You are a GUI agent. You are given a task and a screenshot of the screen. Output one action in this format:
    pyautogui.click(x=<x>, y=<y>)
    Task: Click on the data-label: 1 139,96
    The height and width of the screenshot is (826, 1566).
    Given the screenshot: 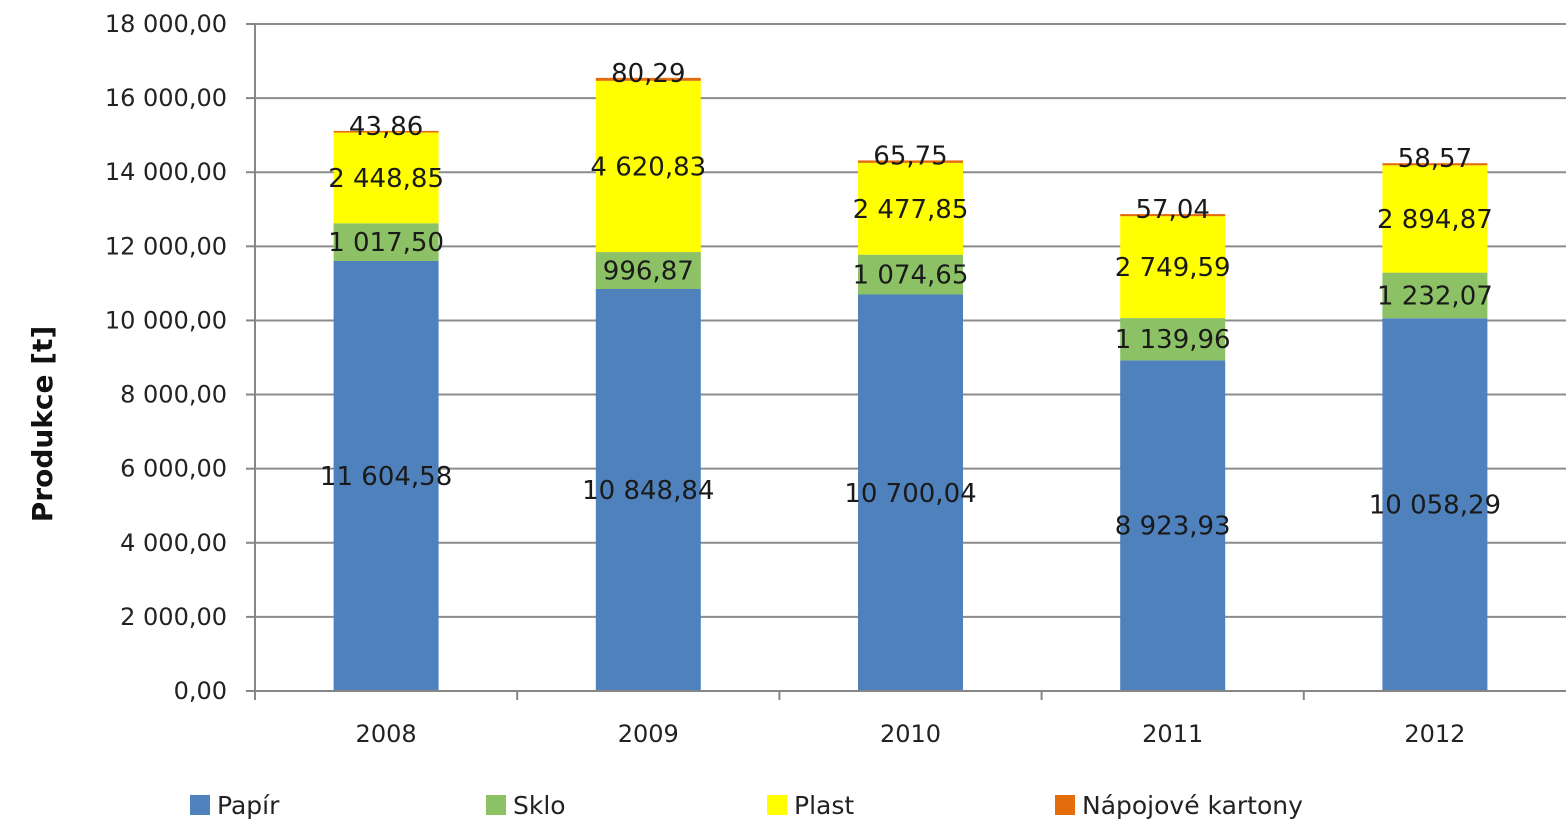 What is the action you would take?
    pyautogui.click(x=1173, y=340)
    